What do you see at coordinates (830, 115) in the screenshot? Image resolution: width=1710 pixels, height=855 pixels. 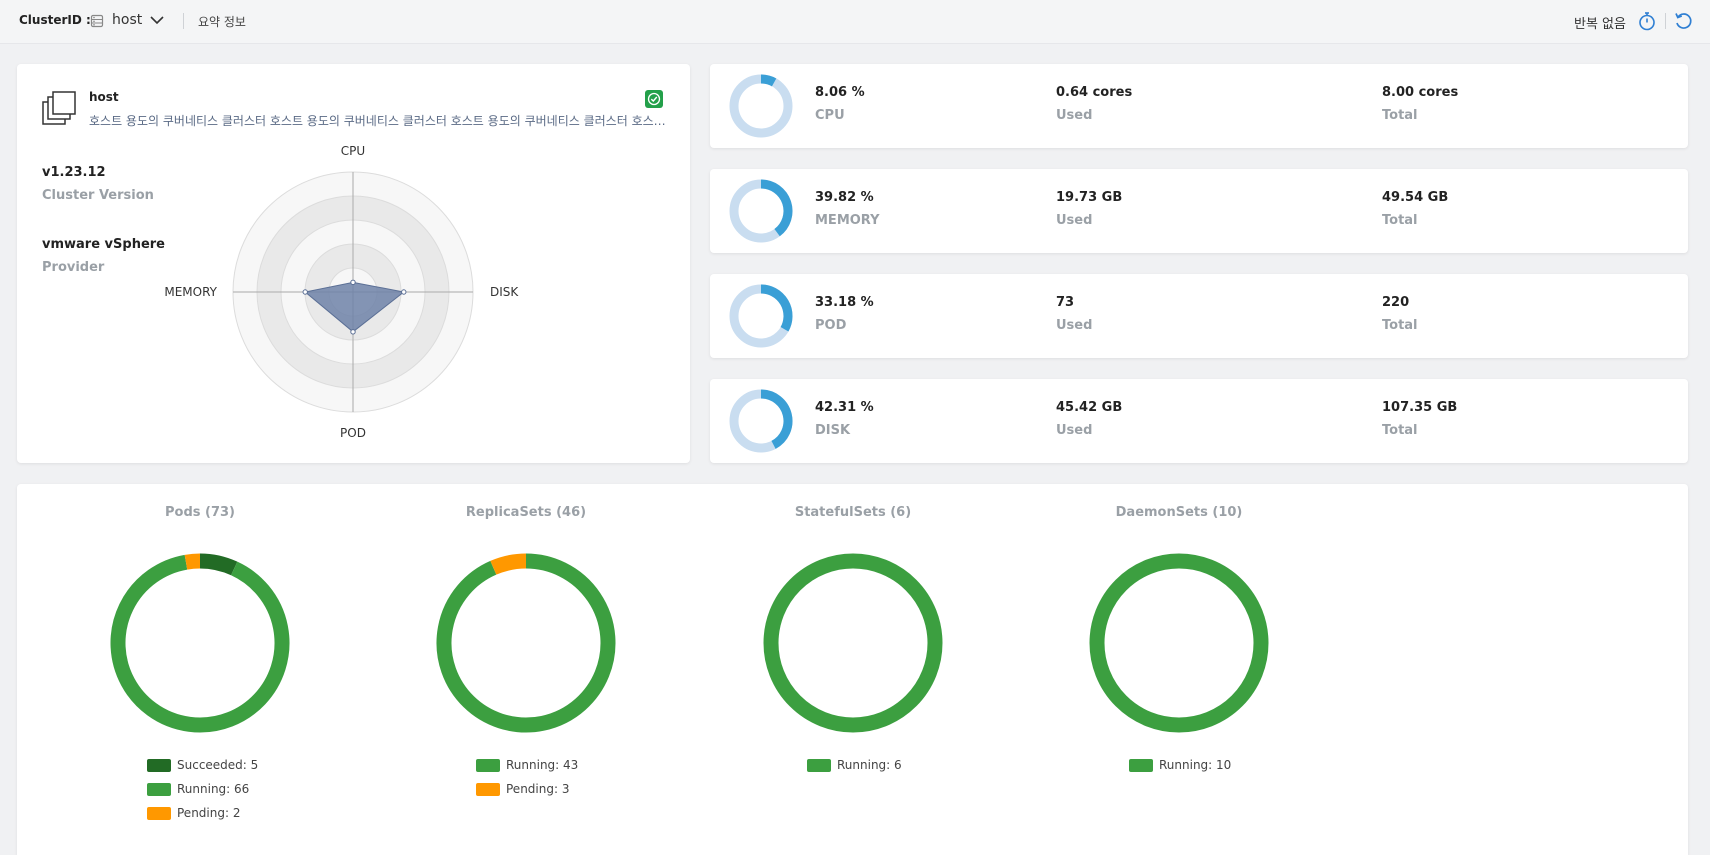 I see `cpu-label: CPU` at bounding box center [830, 115].